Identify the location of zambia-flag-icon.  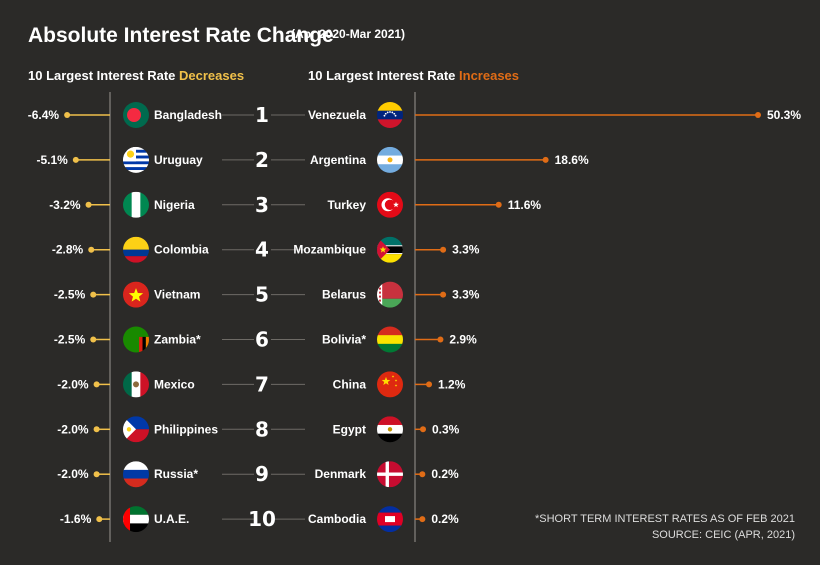
(136, 339).